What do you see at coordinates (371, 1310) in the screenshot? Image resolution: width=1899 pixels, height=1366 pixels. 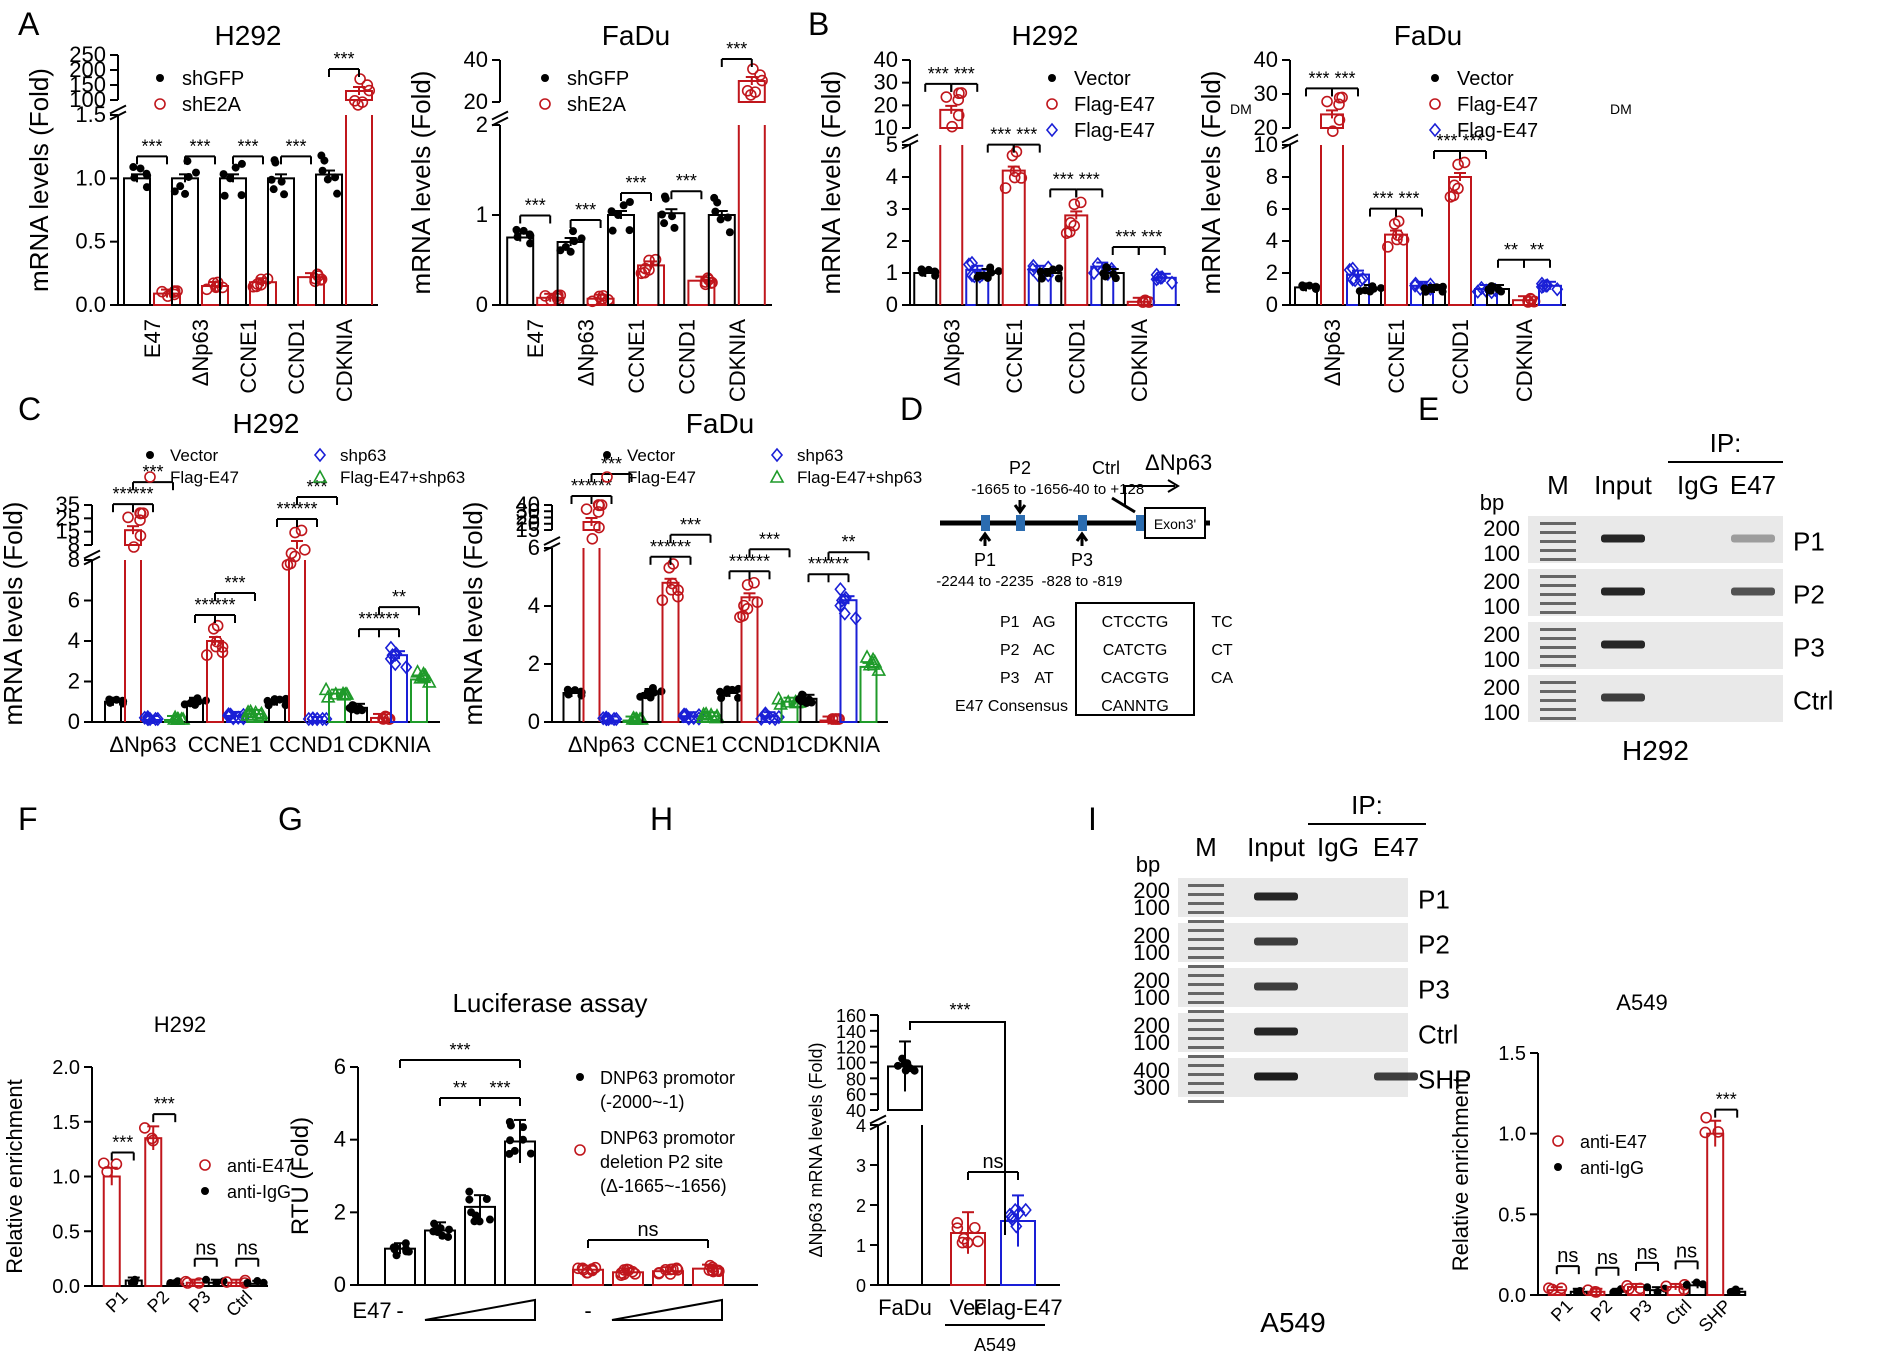 I see `x-axis-label: E47` at bounding box center [371, 1310].